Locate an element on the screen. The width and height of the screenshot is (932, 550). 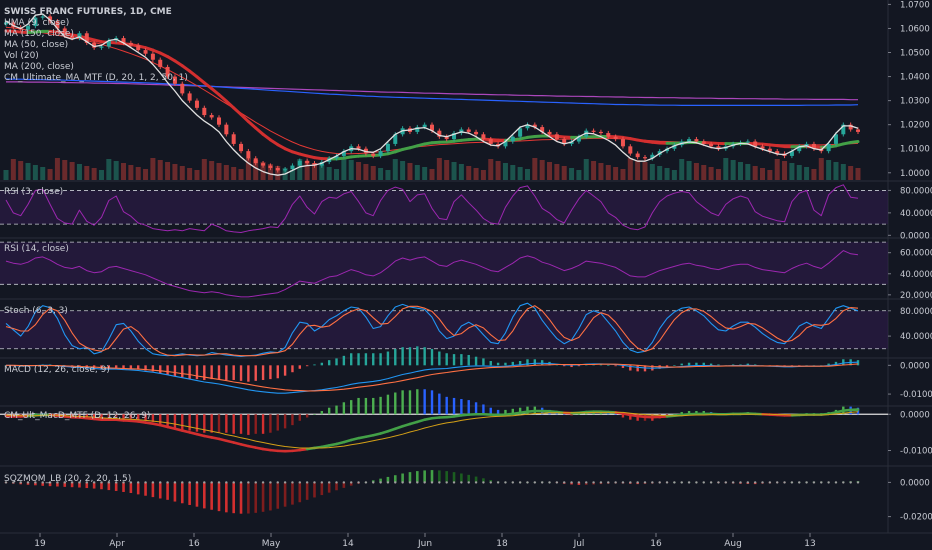
date-label: 18 is located at coordinates (502, 544).